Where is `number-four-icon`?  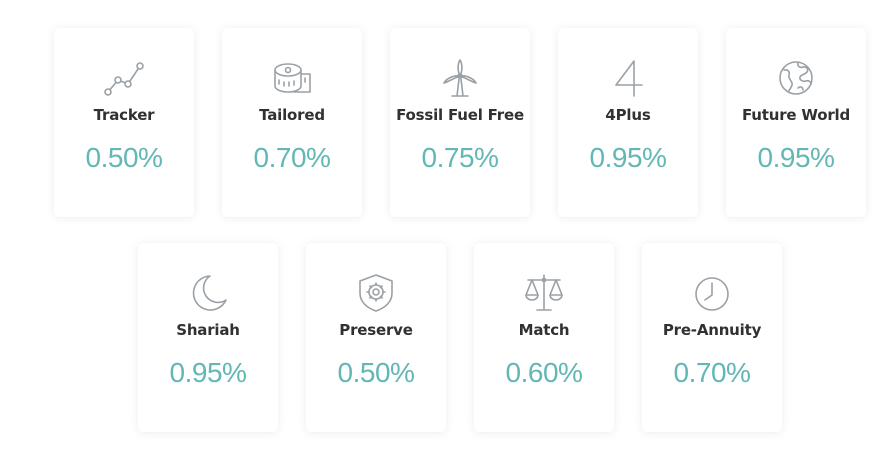 number-four-icon is located at coordinates (628, 78).